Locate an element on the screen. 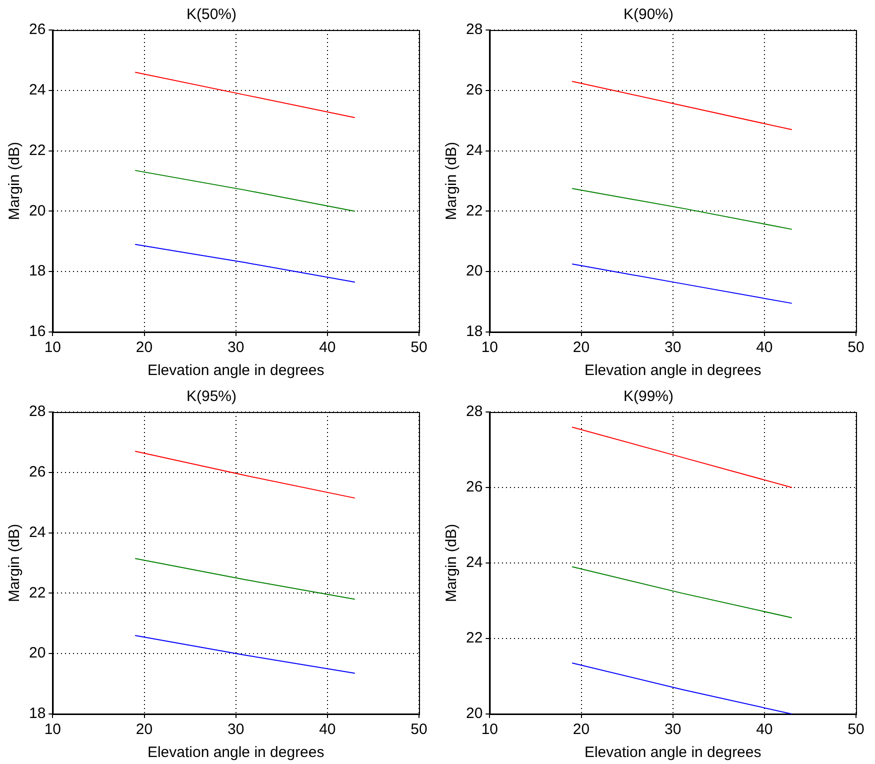 Image resolution: width=875 pixels, height=764 pixels. chart-title: K(99%) is located at coordinates (648, 397).